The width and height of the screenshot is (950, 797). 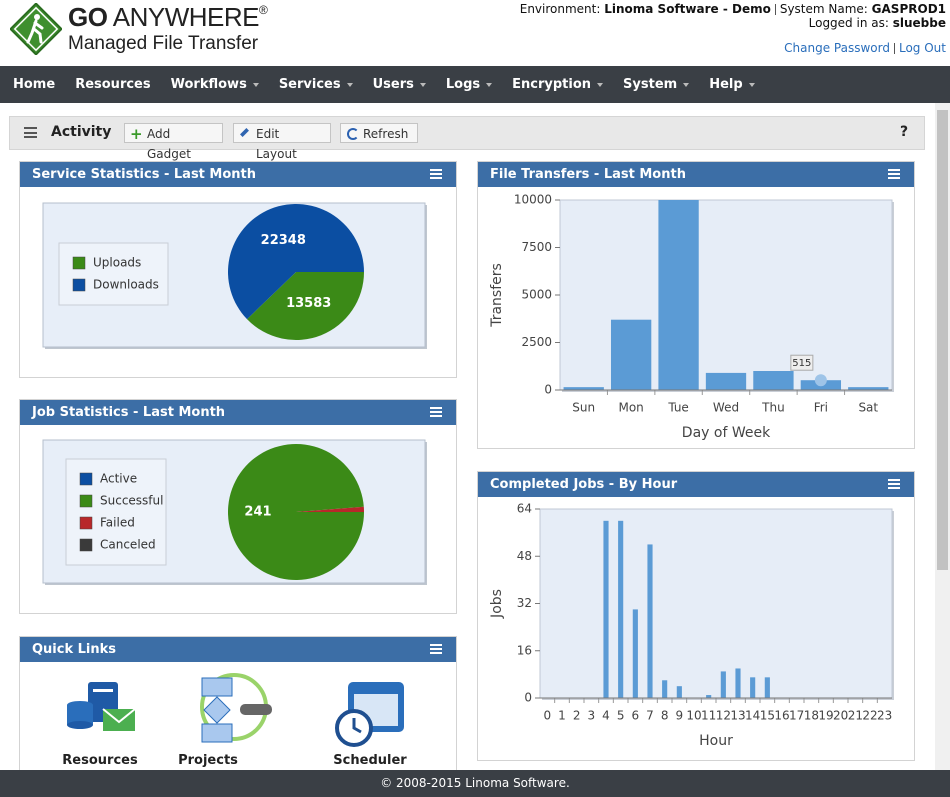 I want to click on projects-icon, so click(x=236, y=708).